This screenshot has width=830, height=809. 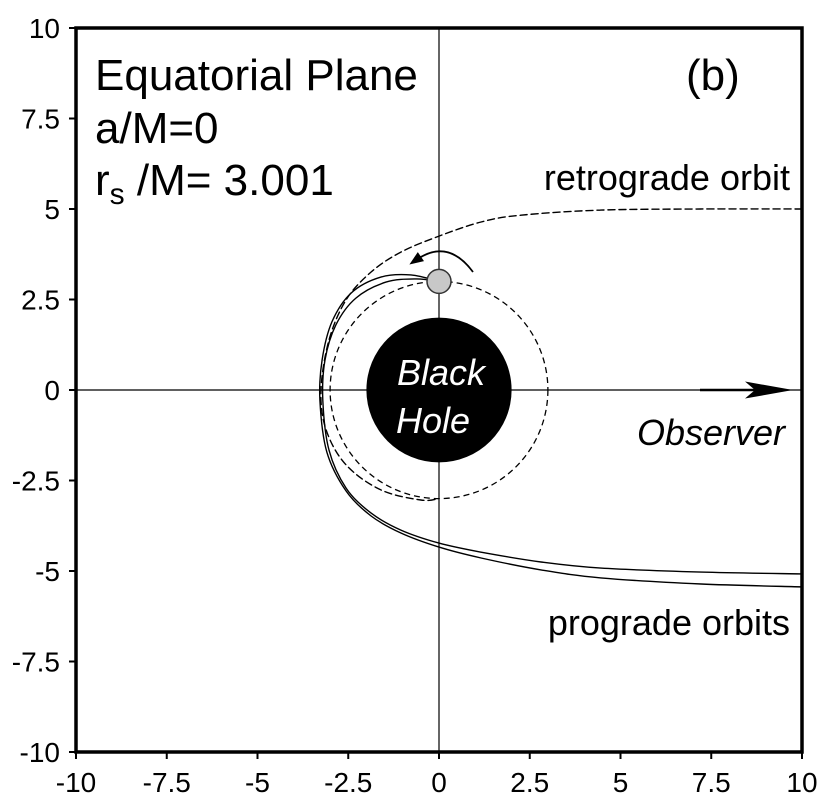 What do you see at coordinates (256, 75) in the screenshot?
I see `plane-label: Equatorial Plane` at bounding box center [256, 75].